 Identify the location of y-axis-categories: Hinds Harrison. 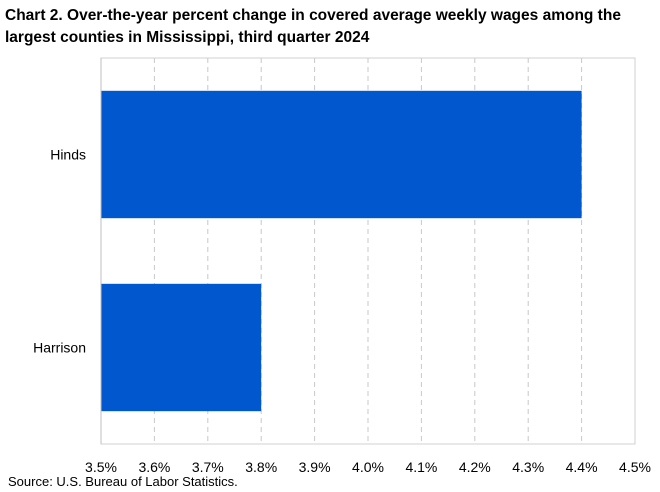
(59, 251).